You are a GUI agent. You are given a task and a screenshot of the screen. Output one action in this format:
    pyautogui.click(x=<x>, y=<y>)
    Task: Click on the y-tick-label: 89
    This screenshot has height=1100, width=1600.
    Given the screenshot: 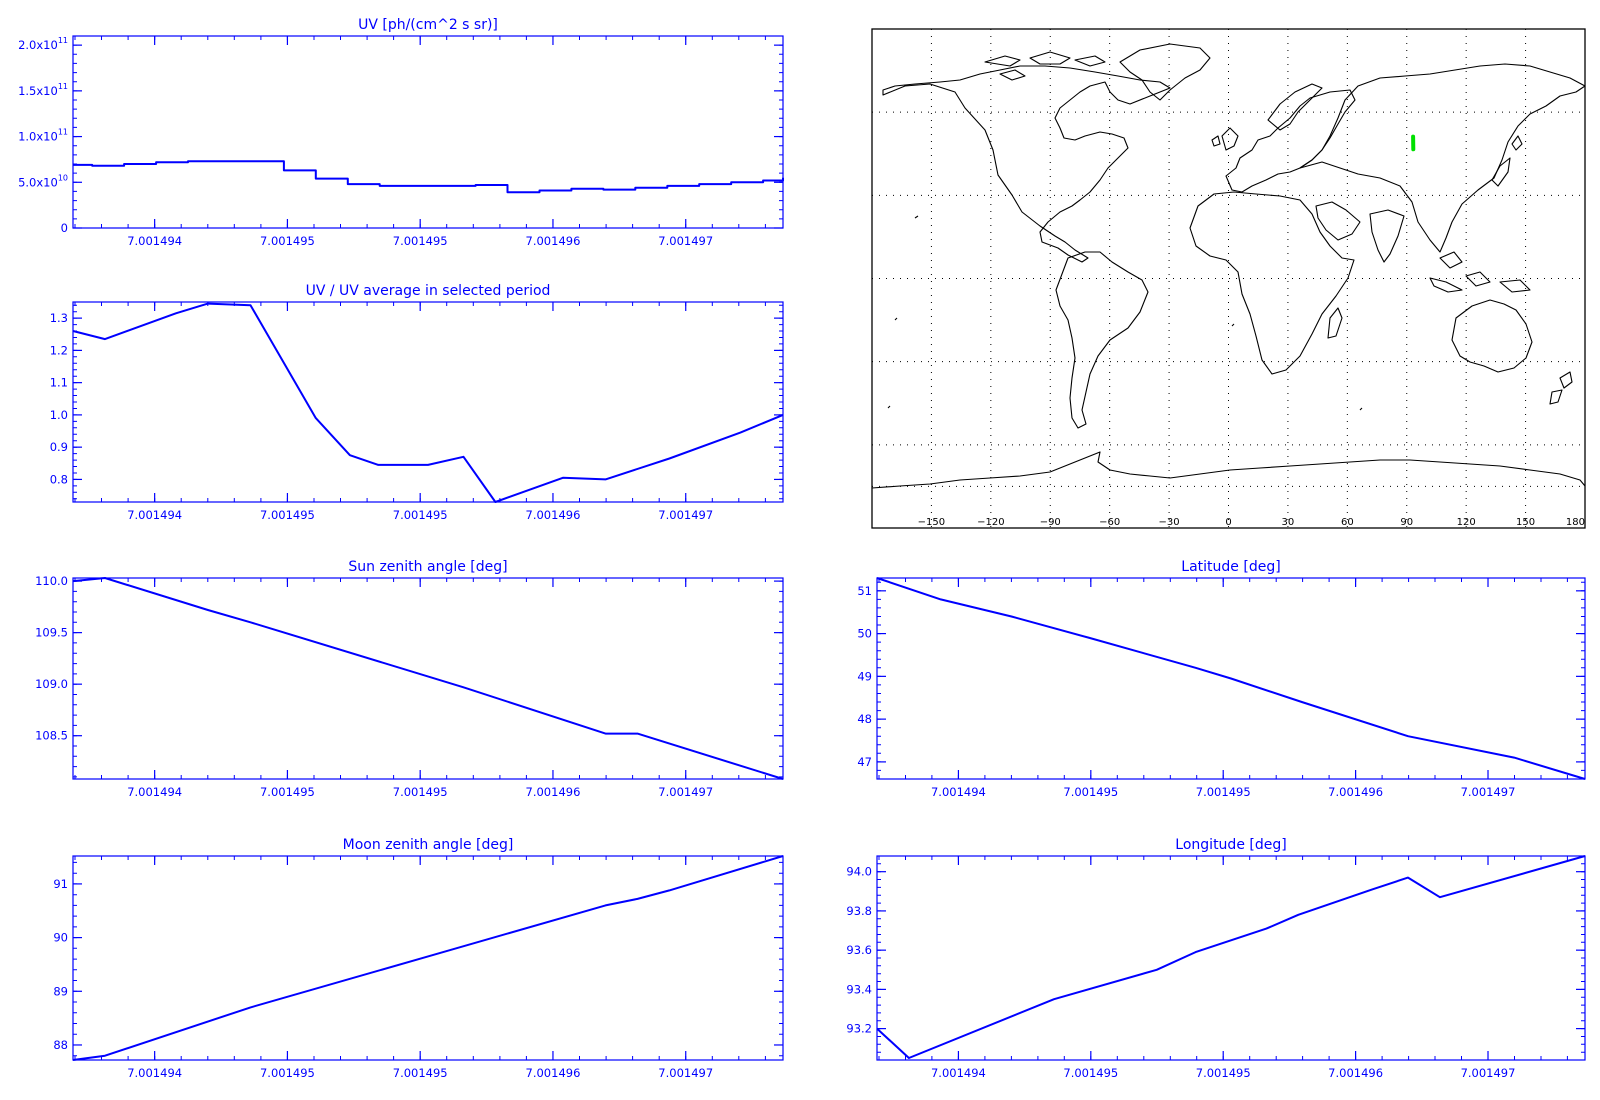 What is the action you would take?
    pyautogui.click(x=60, y=991)
    